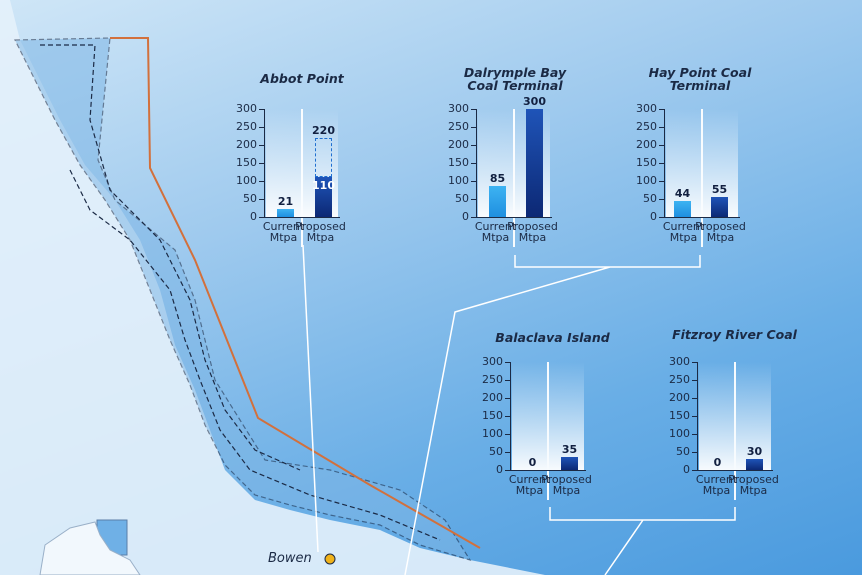  What do you see at coordinates (285, 213) in the screenshot?
I see `current-bar` at bounding box center [285, 213].